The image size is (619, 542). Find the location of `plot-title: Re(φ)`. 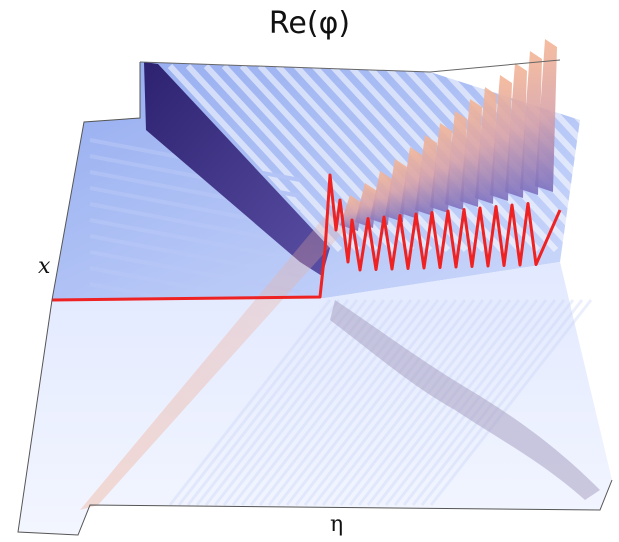

plot-title: Re(φ) is located at coordinates (309, 23).